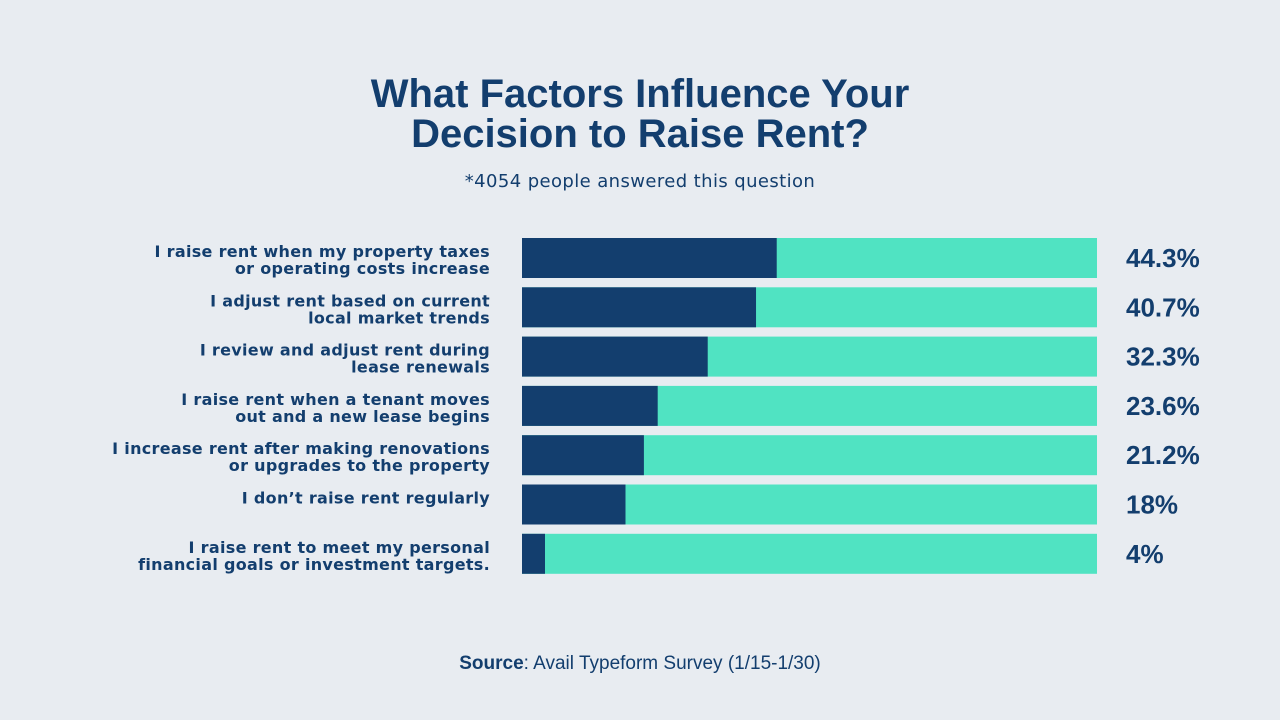  Describe the element at coordinates (640, 94) in the screenshot. I see `chart-title-line-1: What Factors Influence Your` at that location.